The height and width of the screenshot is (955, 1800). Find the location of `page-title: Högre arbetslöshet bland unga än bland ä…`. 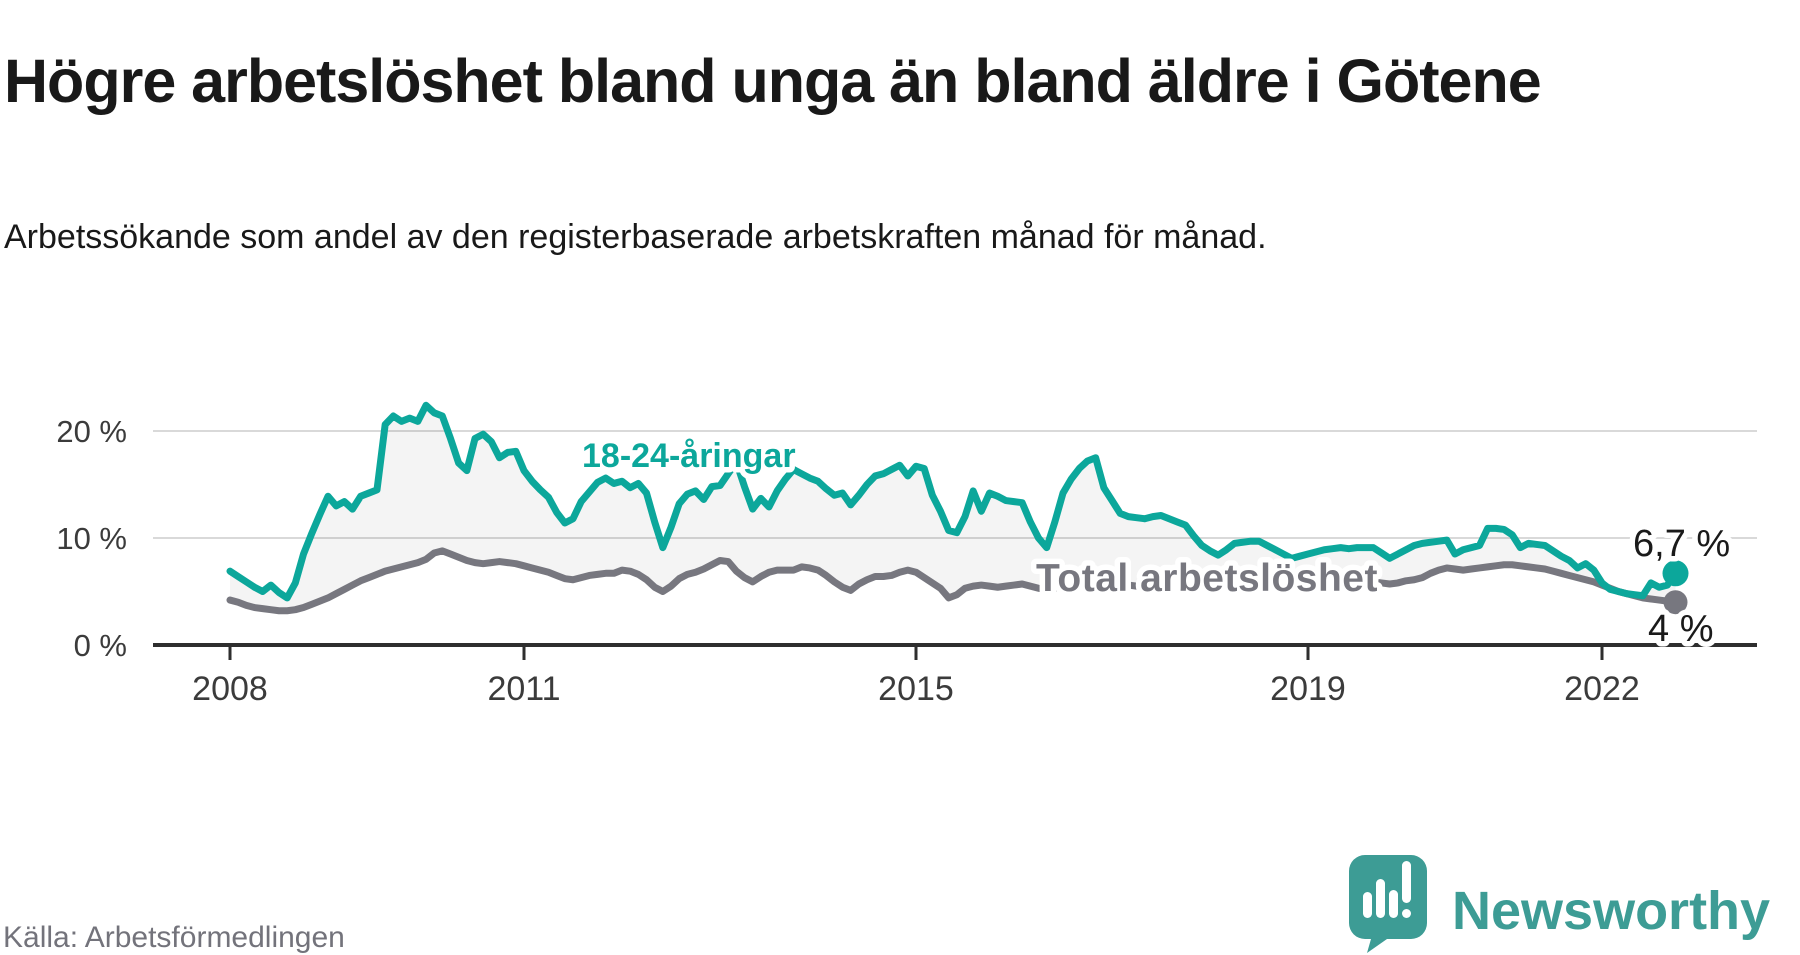

page-title: Högre arbetslöshet bland unga än bland ä… is located at coordinates (773, 80).